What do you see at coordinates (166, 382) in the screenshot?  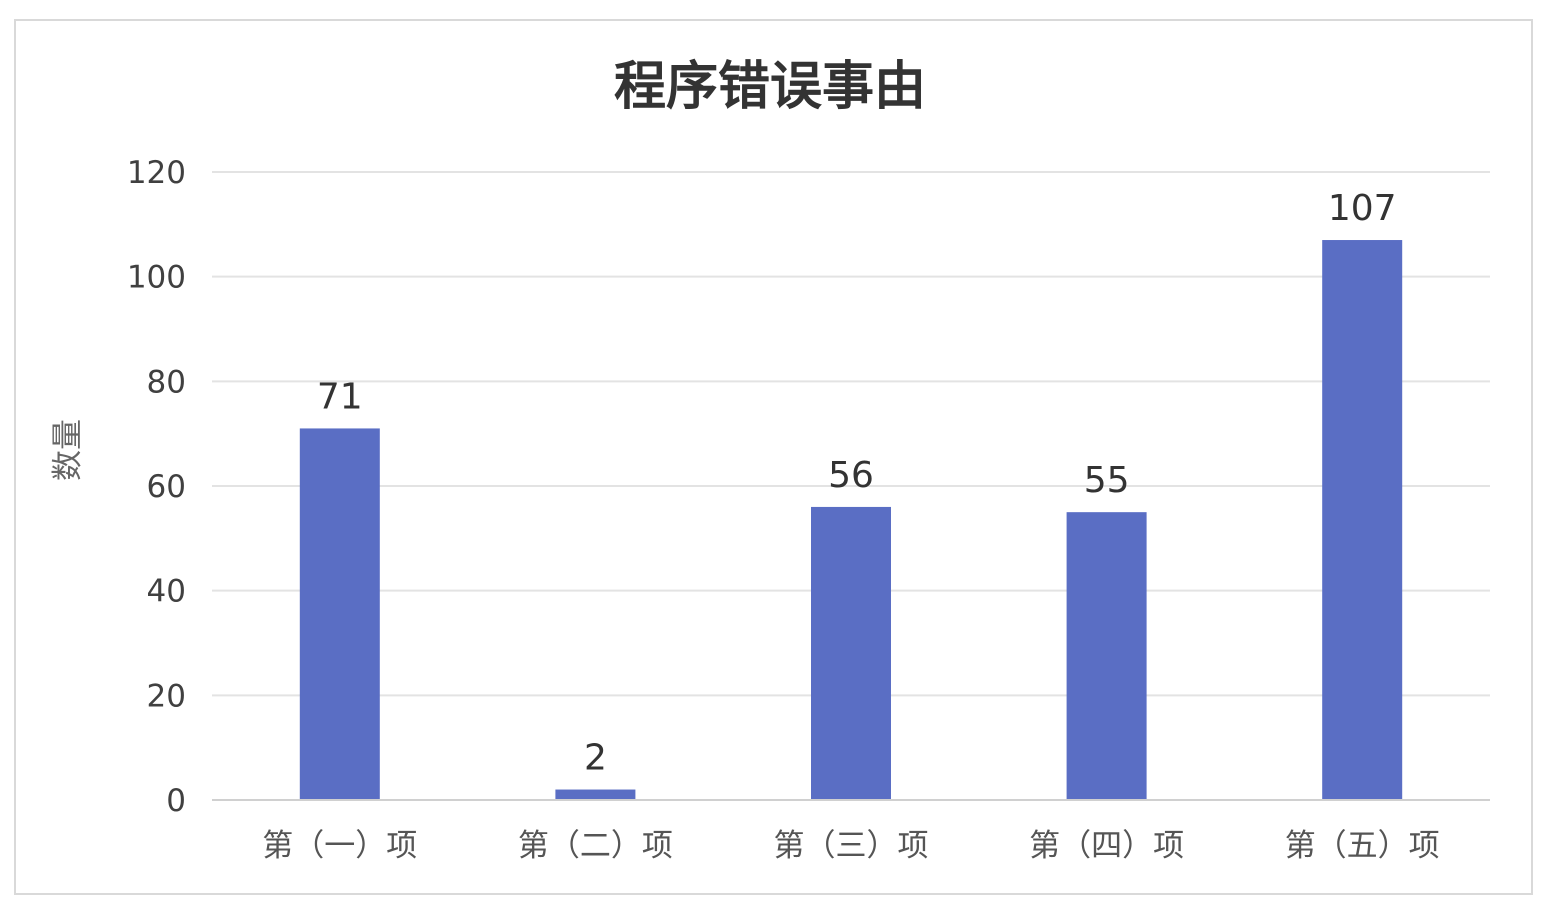 I see `y-tick-label: 80` at bounding box center [166, 382].